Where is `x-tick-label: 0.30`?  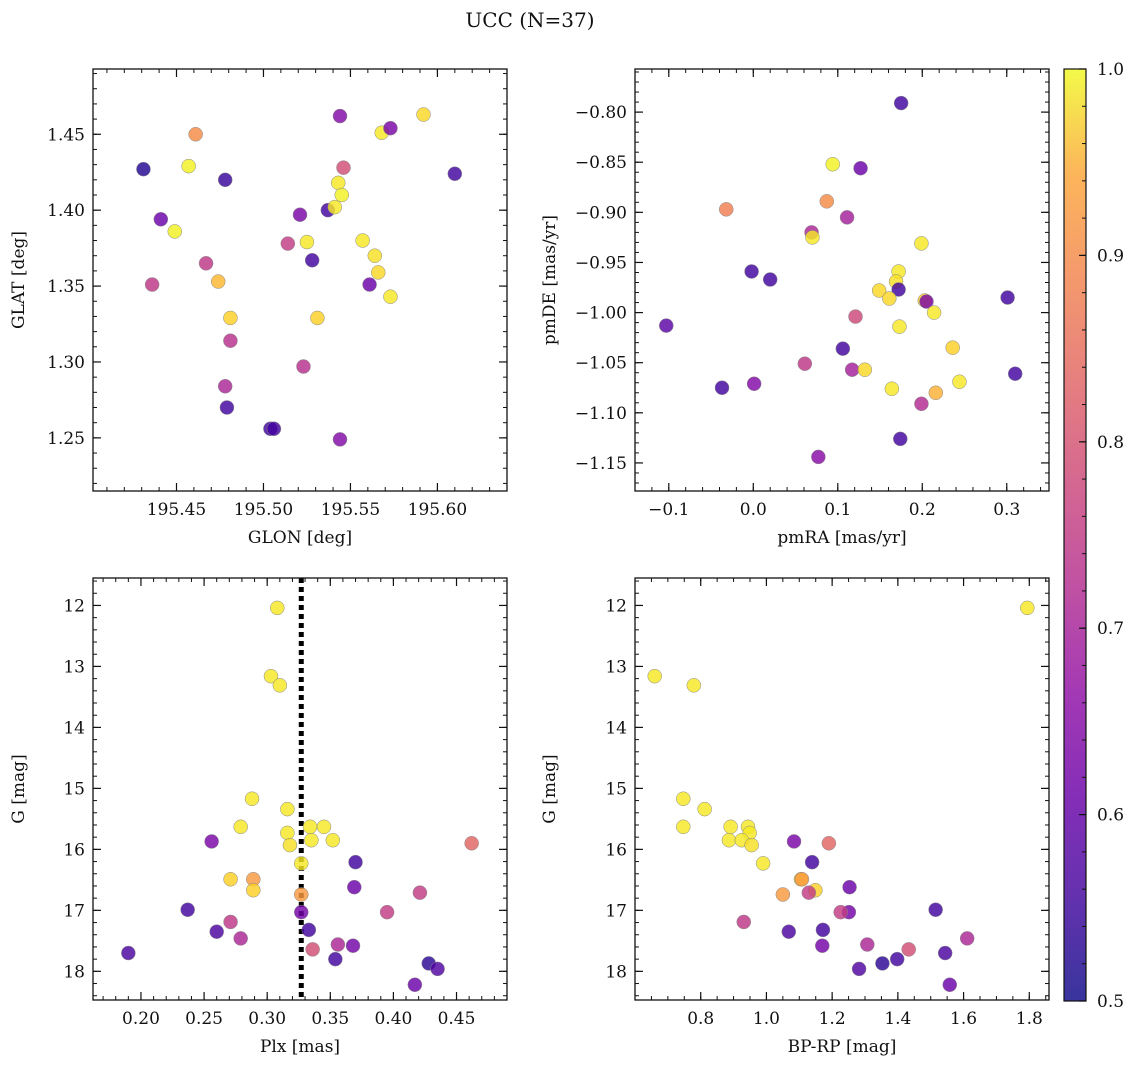
x-tick-label: 0.30 is located at coordinates (267, 1019).